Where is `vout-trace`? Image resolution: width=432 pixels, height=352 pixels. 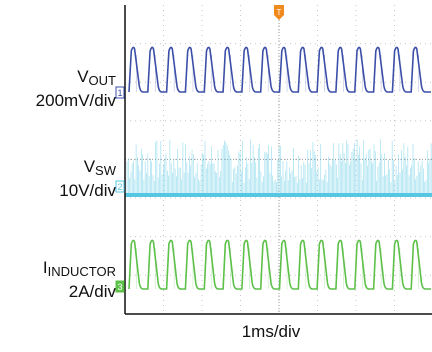
vout-trace is located at coordinates (279, 69).